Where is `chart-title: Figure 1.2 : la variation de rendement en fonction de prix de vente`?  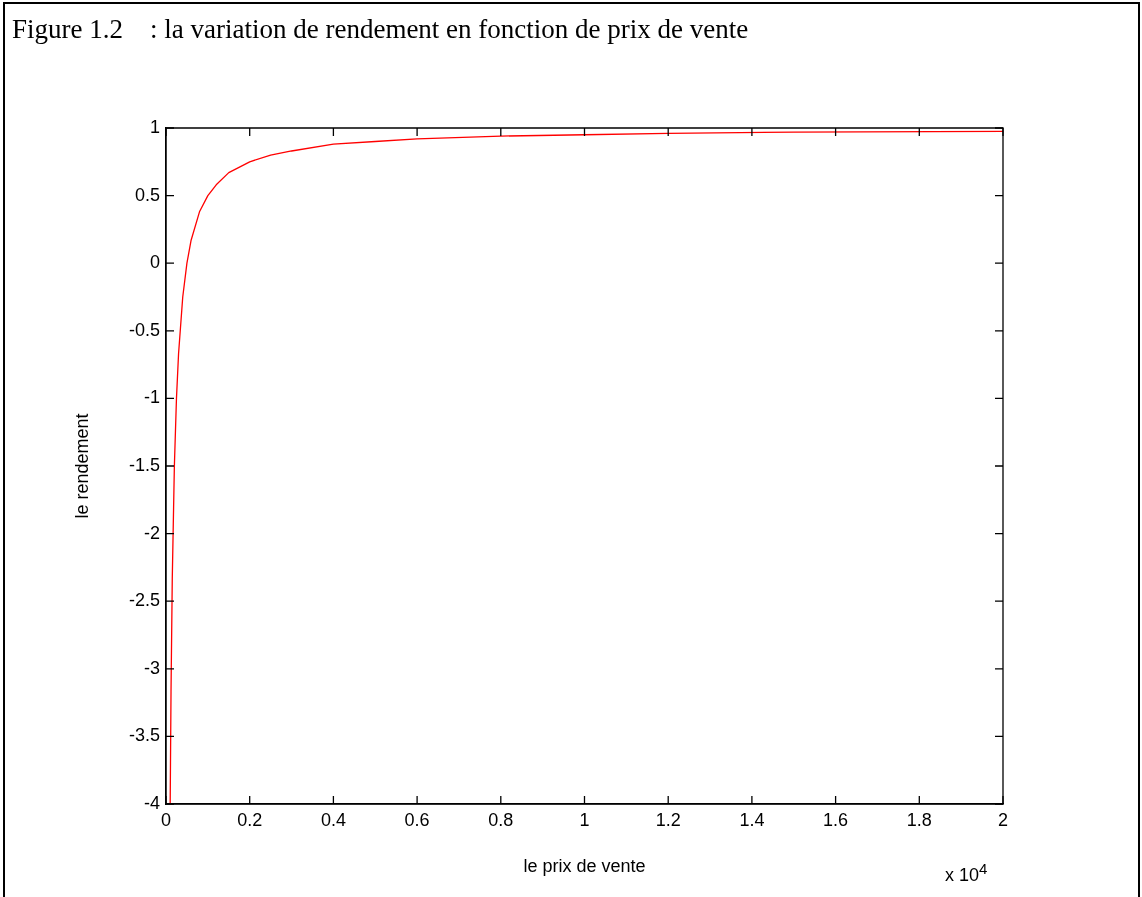
chart-title: Figure 1.2 : la variation de rendement en fonction de prix de vente is located at coordinates (380, 29).